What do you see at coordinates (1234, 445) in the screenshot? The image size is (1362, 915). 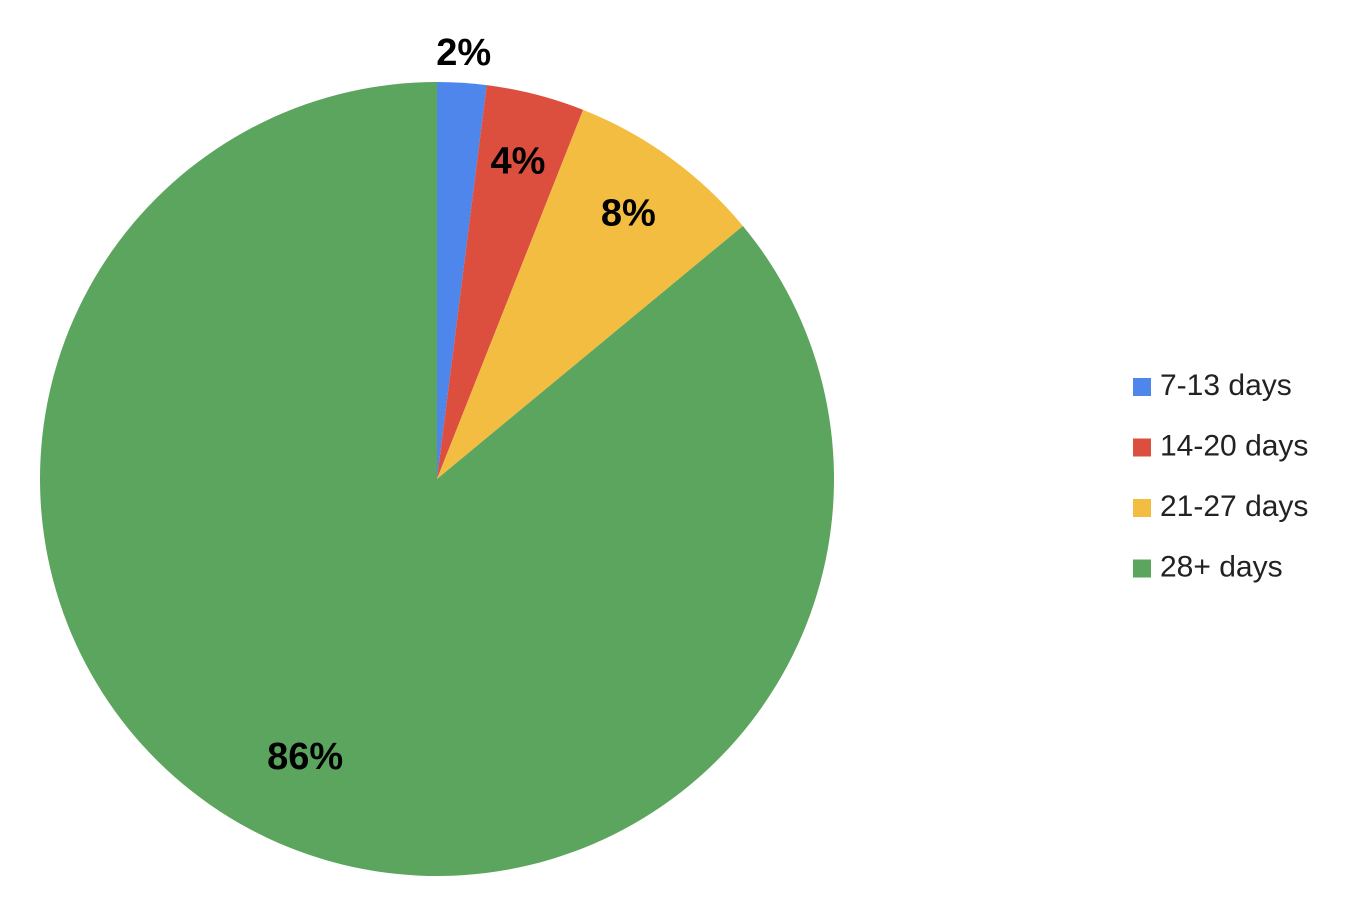 I see `legend-label: 14-20 days` at bounding box center [1234, 445].